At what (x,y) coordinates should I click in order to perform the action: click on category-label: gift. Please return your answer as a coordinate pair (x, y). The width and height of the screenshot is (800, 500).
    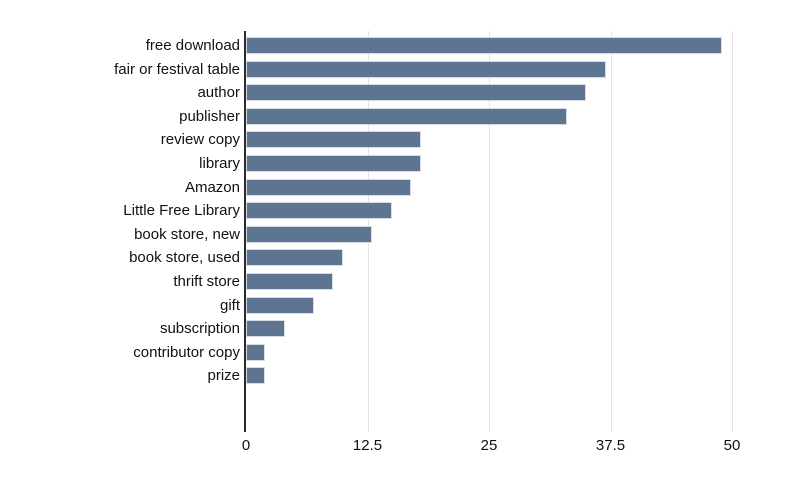
    Looking at the image, I should click on (229, 305).